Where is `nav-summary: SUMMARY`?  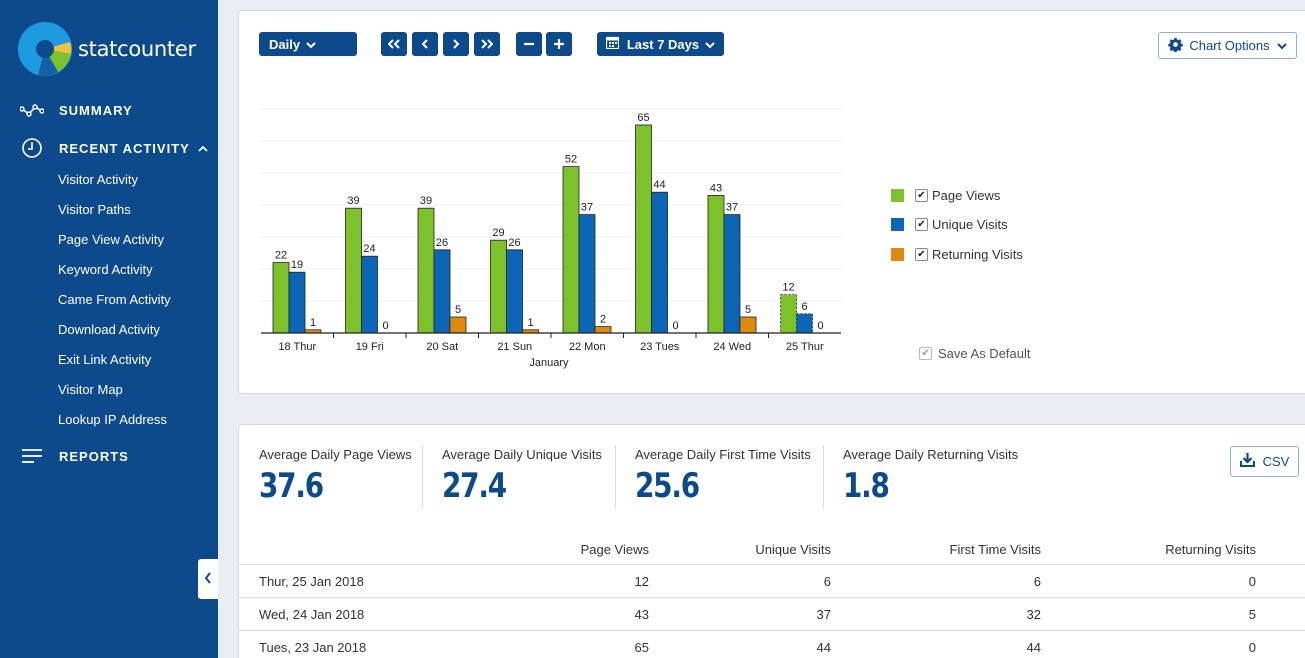
nav-summary: SUMMARY is located at coordinates (76, 110).